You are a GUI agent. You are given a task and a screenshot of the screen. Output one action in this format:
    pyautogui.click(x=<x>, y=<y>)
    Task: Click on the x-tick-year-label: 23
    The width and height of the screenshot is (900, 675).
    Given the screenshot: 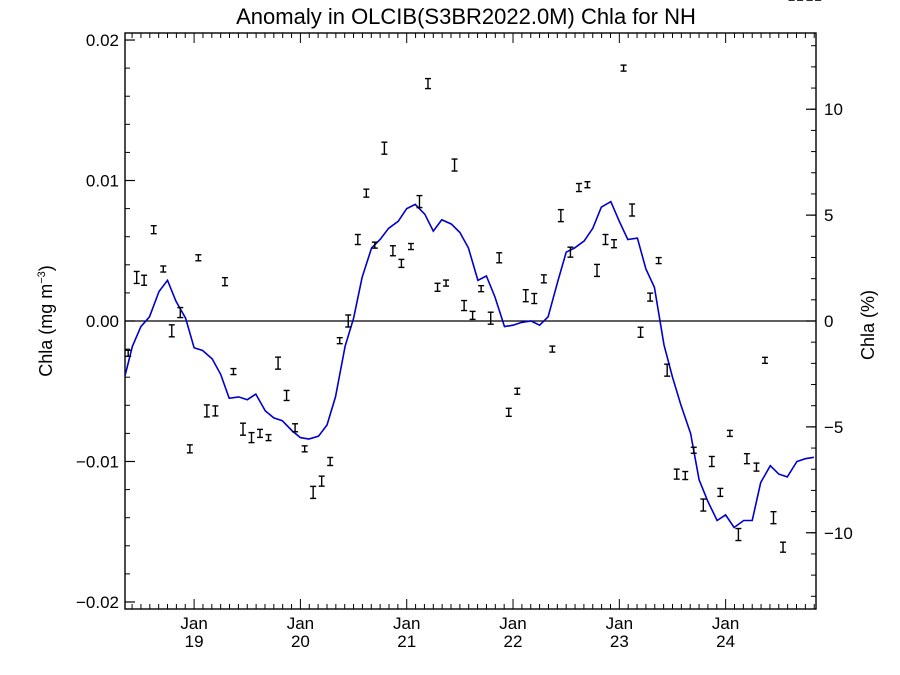 What is the action you would take?
    pyautogui.click(x=619, y=641)
    